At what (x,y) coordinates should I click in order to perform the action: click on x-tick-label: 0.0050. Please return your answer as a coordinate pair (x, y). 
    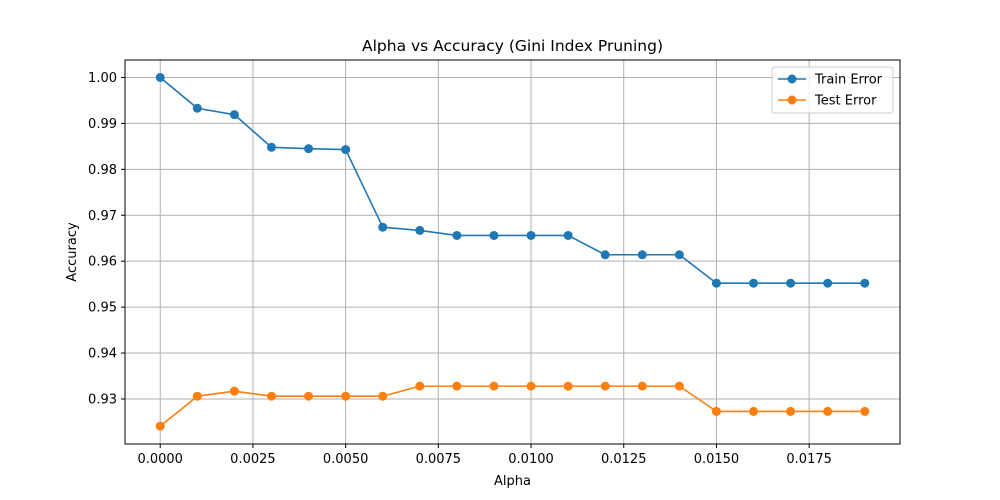
    Looking at the image, I should click on (346, 459).